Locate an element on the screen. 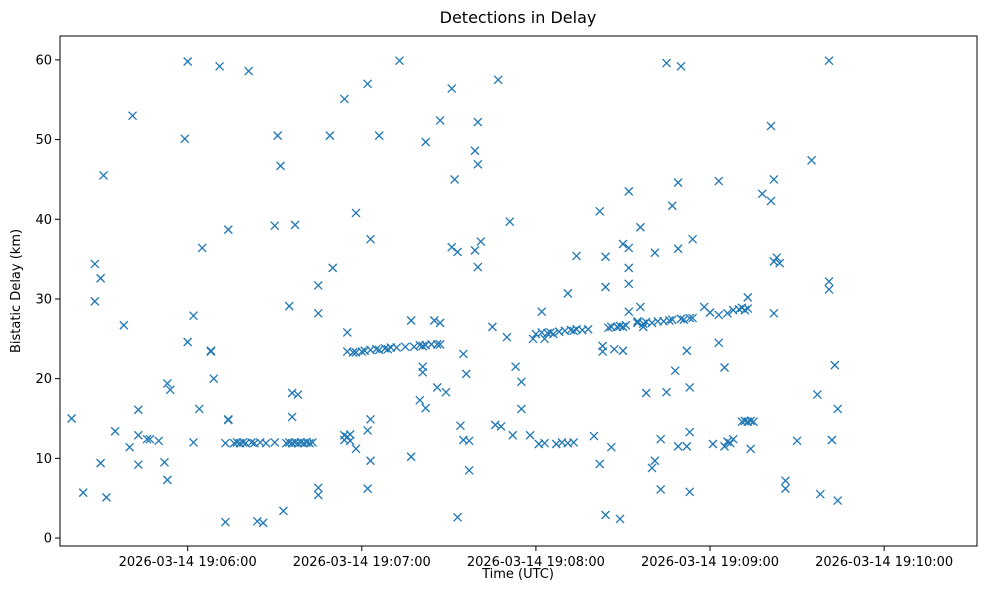  y-axis-ticks: 0 10 20 30 40 50 60 is located at coordinates (47, 300).